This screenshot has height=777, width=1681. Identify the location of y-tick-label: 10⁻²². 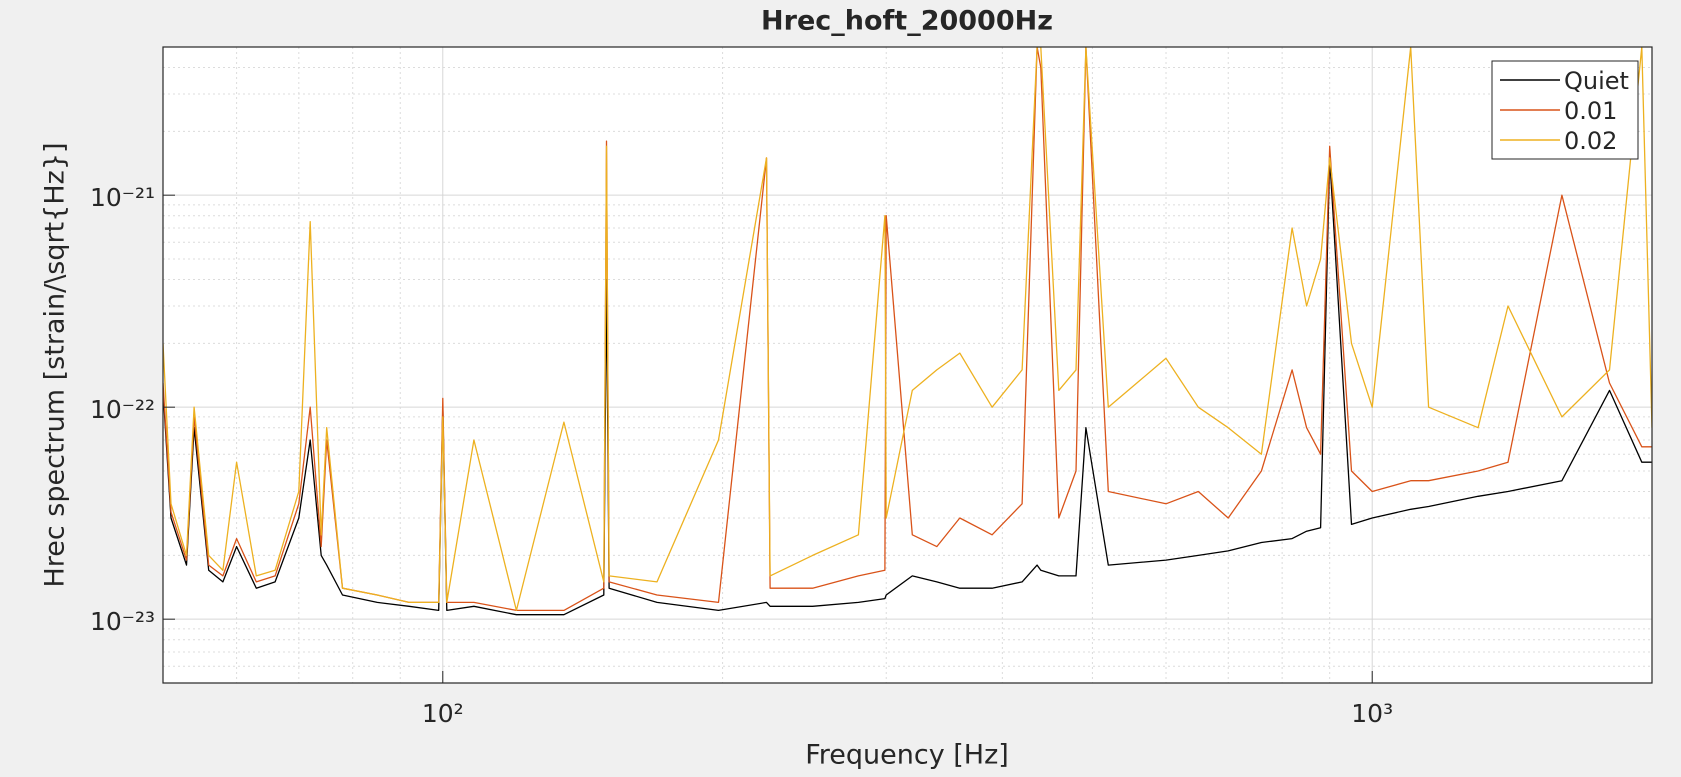
(122, 409).